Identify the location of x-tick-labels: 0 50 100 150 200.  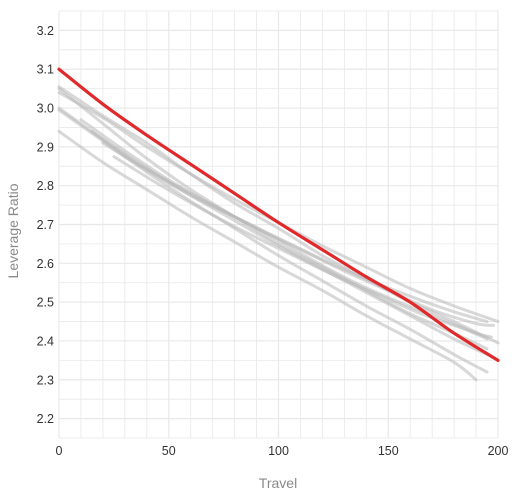
(282, 451).